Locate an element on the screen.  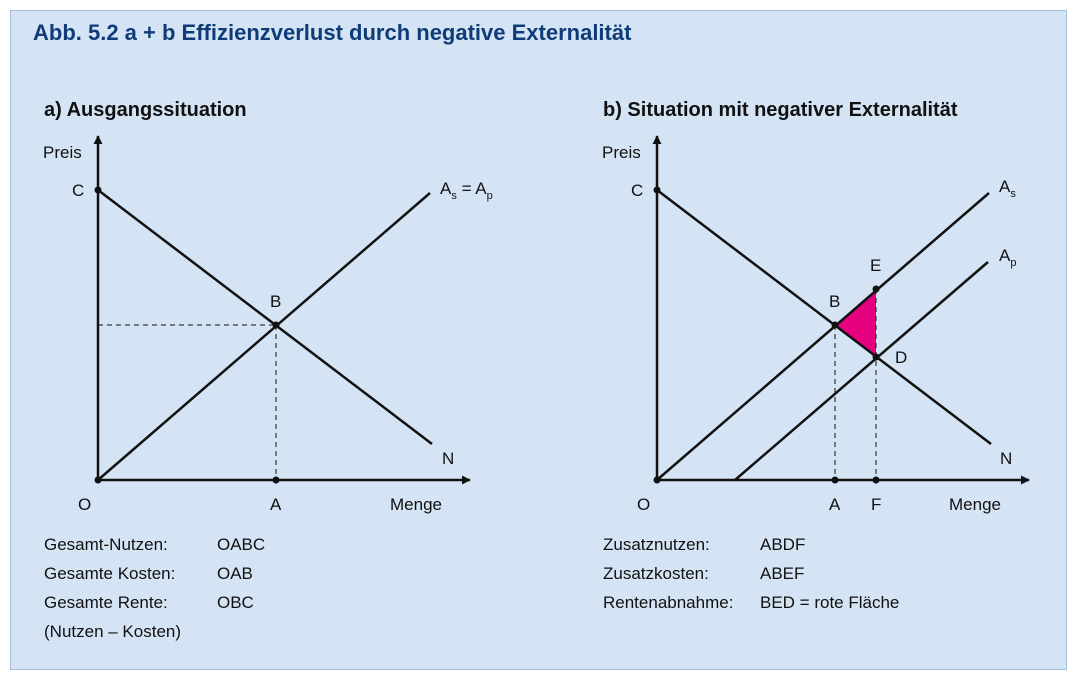
panel-a-point-b is located at coordinates (276, 325).